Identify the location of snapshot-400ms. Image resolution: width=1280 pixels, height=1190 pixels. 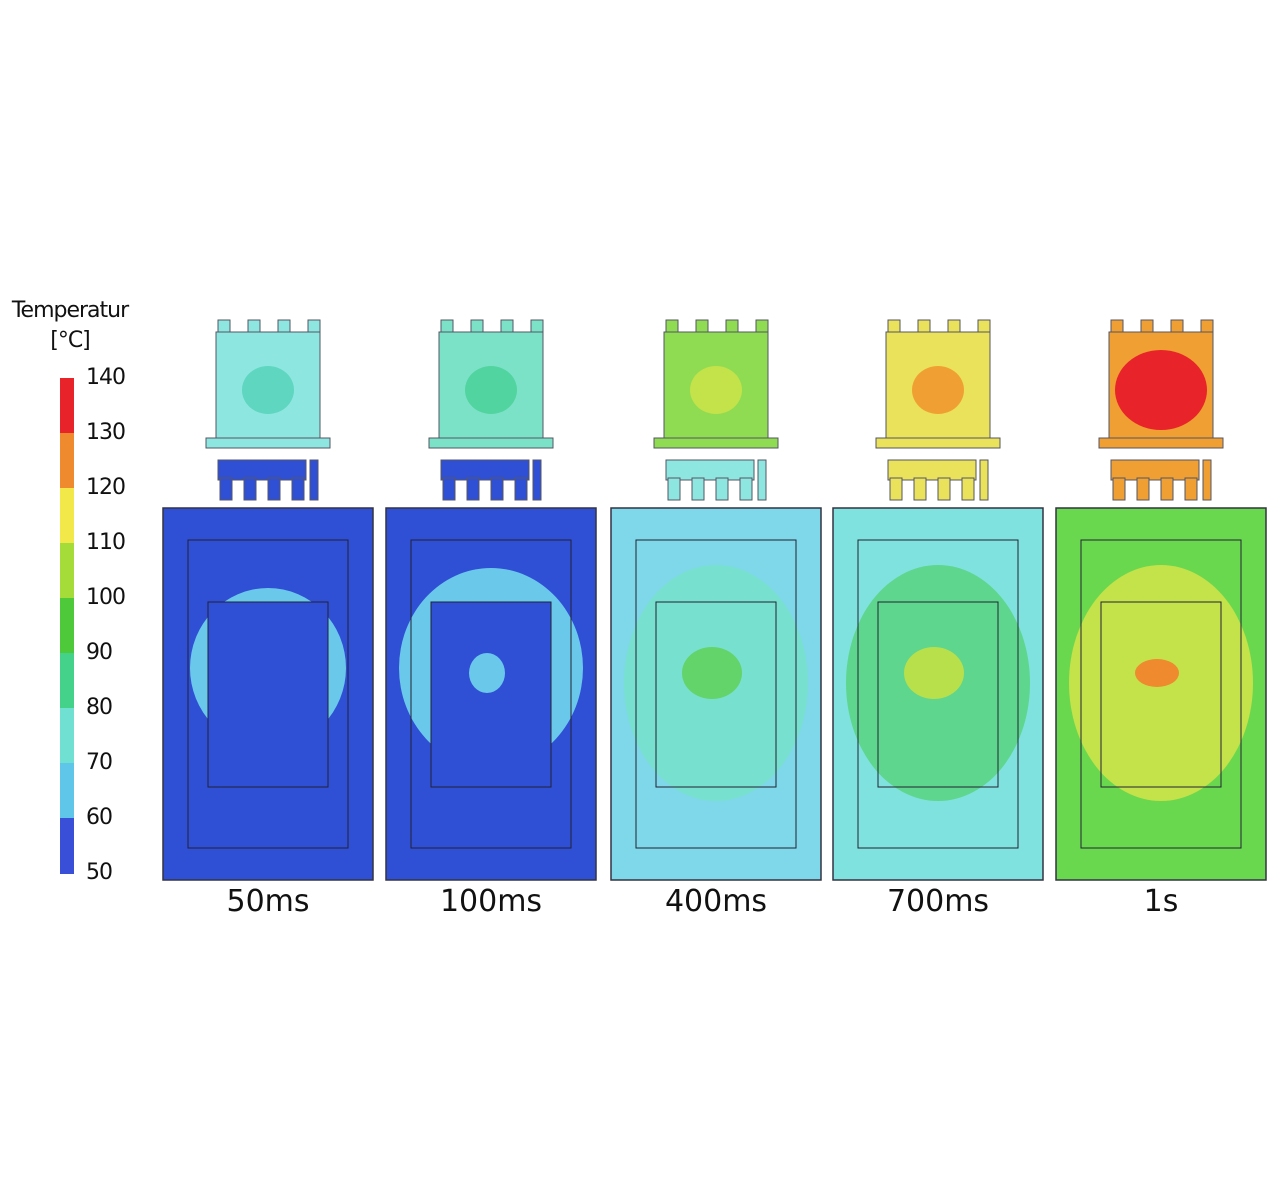
(716, 600).